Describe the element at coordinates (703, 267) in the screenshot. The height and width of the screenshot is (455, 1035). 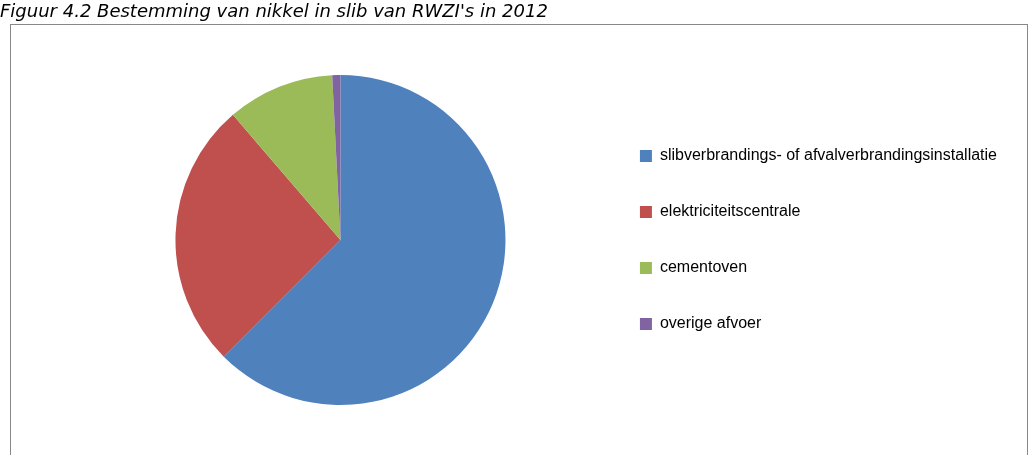
I see `legend-label: cementoven` at that location.